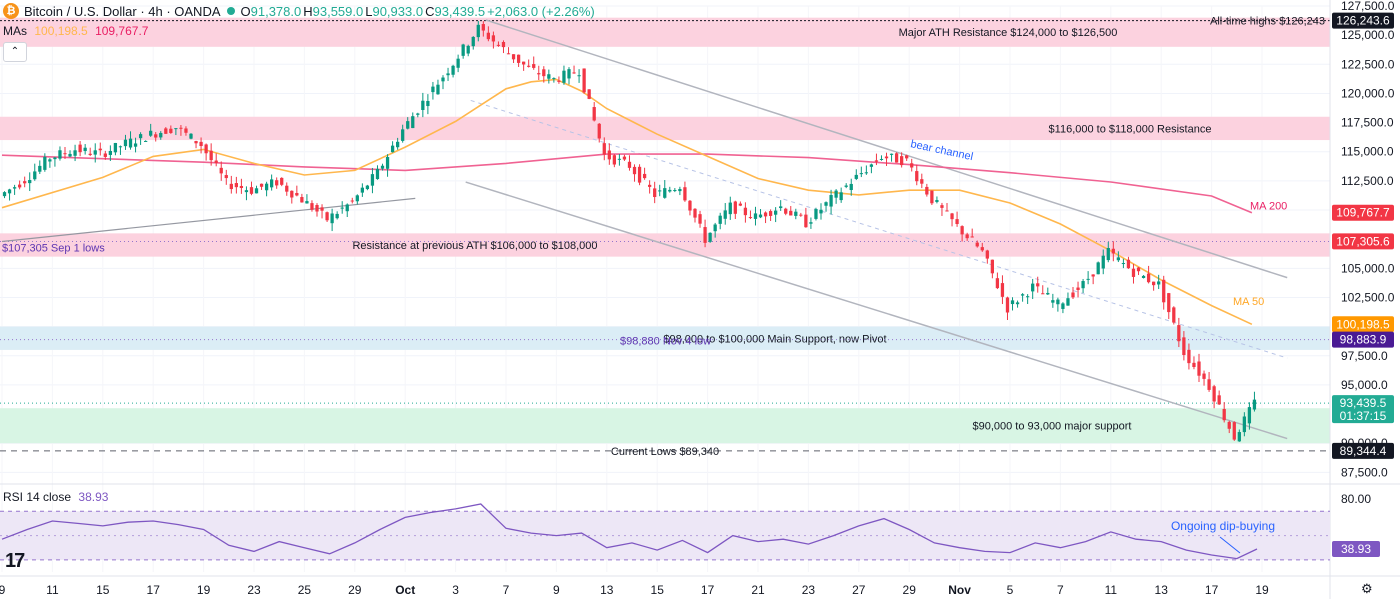  What do you see at coordinates (1367, 588) in the screenshot?
I see `gear-icon: ⚙` at bounding box center [1367, 588].